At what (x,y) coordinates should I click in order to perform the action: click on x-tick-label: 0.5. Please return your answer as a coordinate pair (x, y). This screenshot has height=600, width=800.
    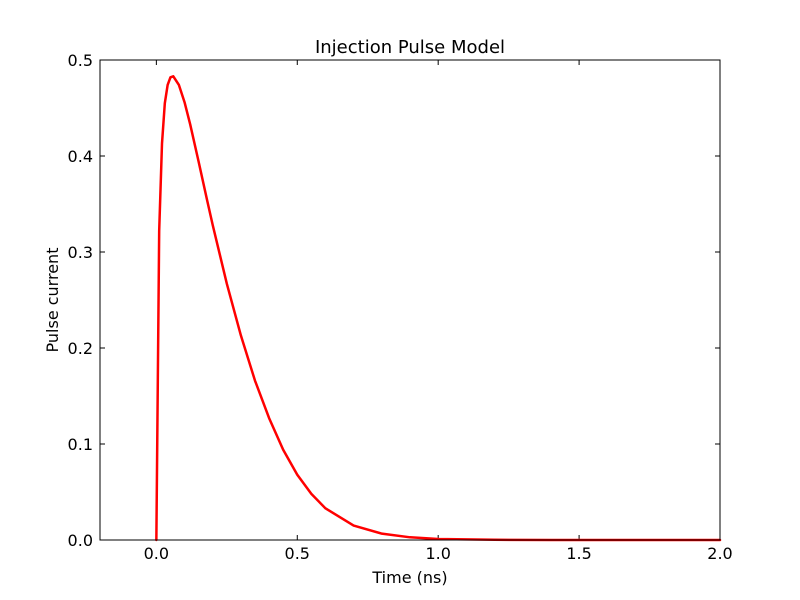
    Looking at the image, I should click on (297, 553).